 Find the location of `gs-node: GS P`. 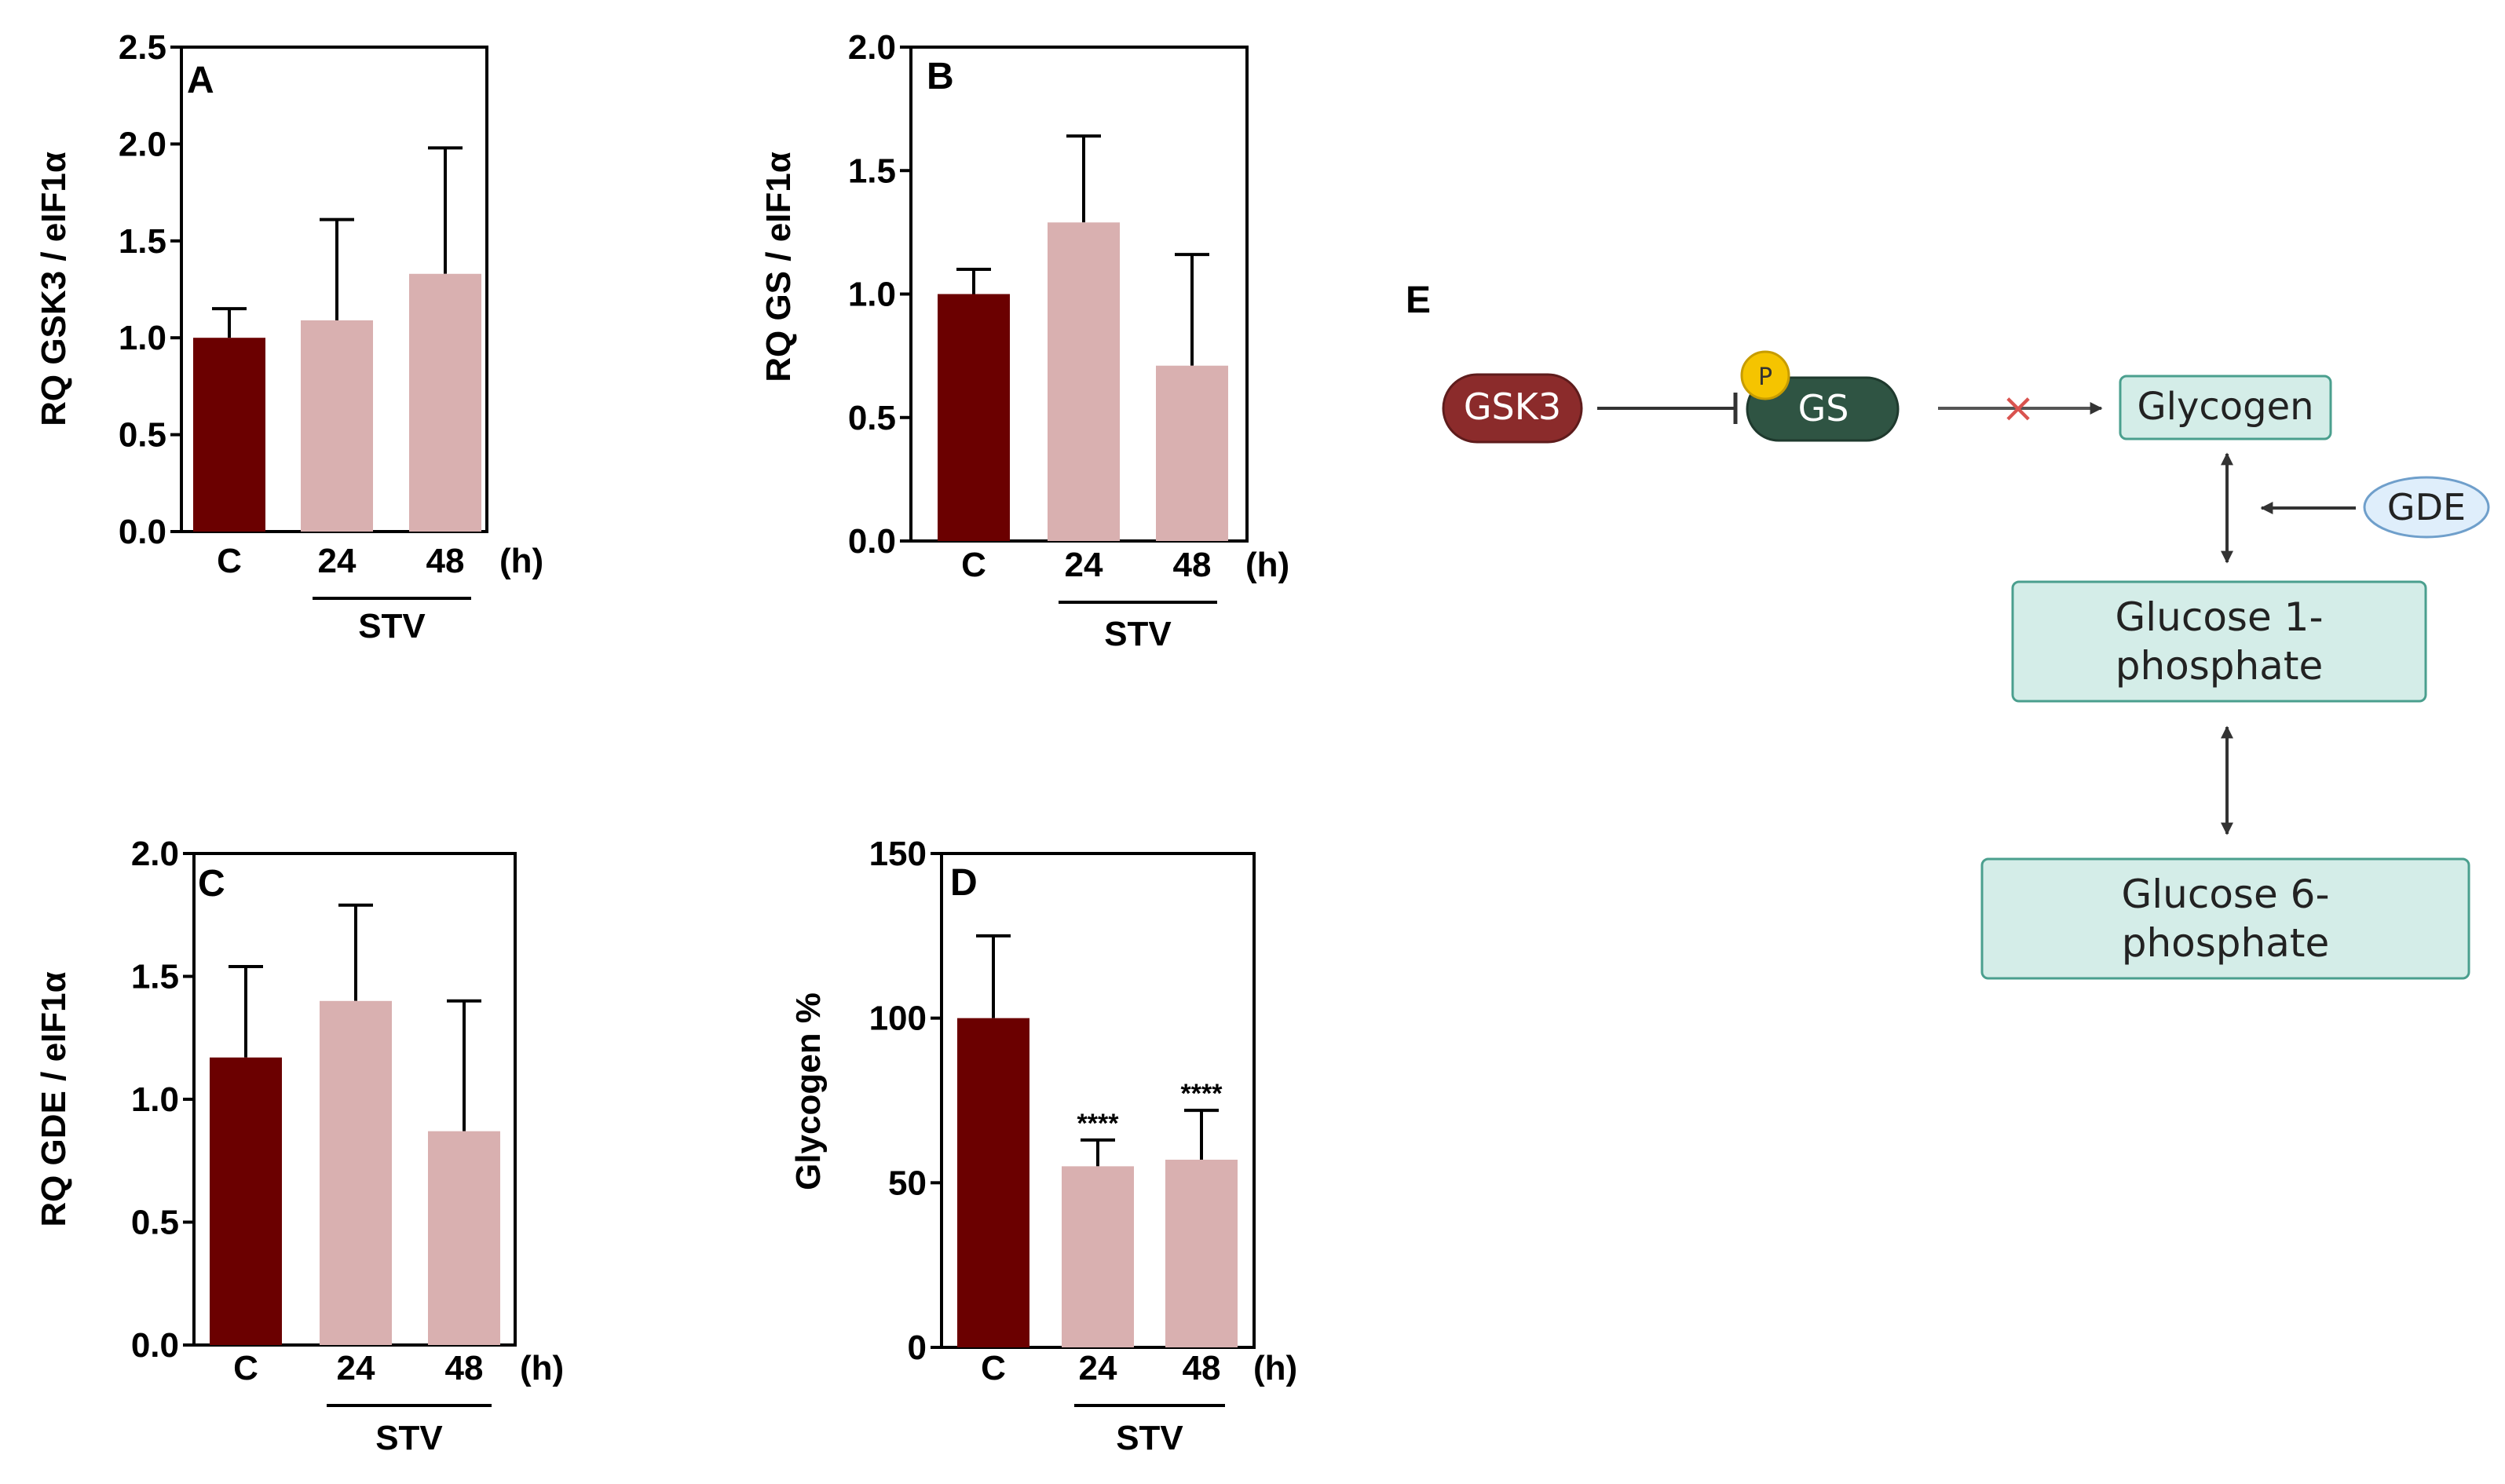

gs-node: GS P is located at coordinates (1820, 396).